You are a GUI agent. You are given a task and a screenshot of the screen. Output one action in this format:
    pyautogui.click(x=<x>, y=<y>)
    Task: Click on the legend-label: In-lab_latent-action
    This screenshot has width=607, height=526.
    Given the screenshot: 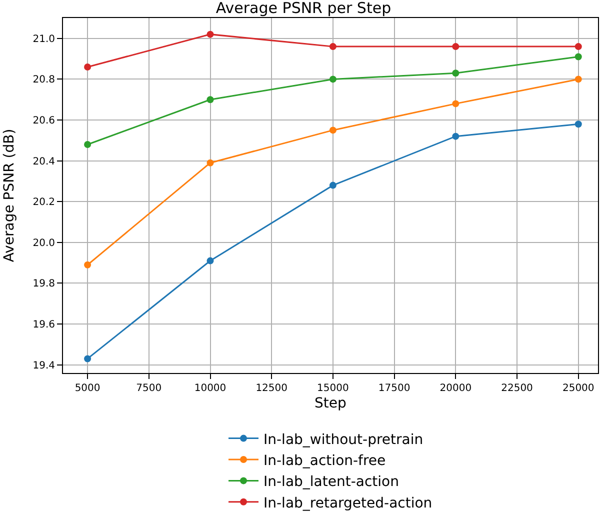 What is the action you would take?
    pyautogui.click(x=331, y=482)
    